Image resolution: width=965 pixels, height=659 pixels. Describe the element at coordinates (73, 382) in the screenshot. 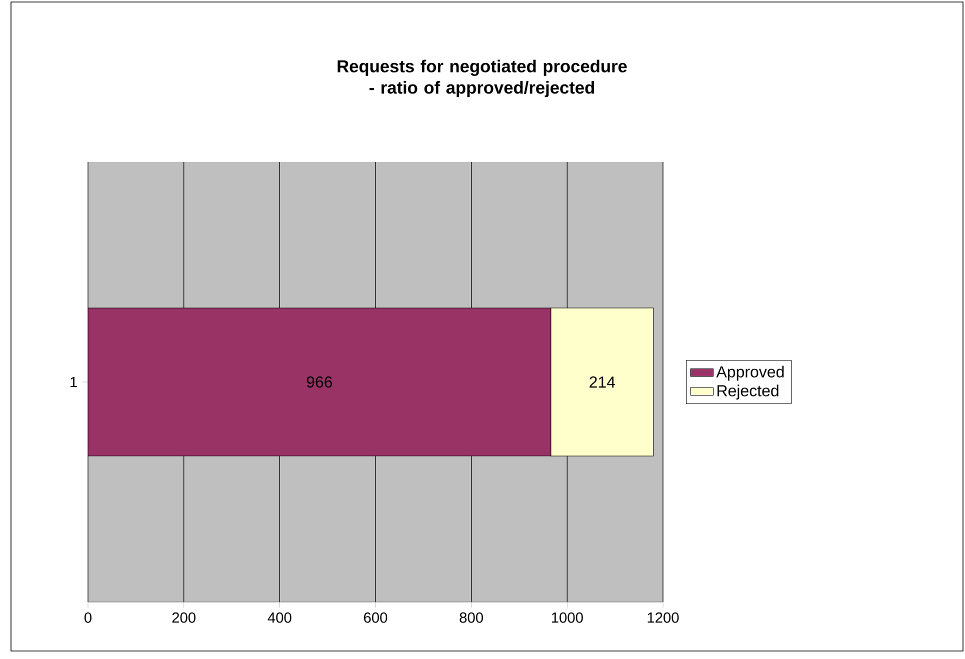

I see `y-tick-label: 1` at that location.